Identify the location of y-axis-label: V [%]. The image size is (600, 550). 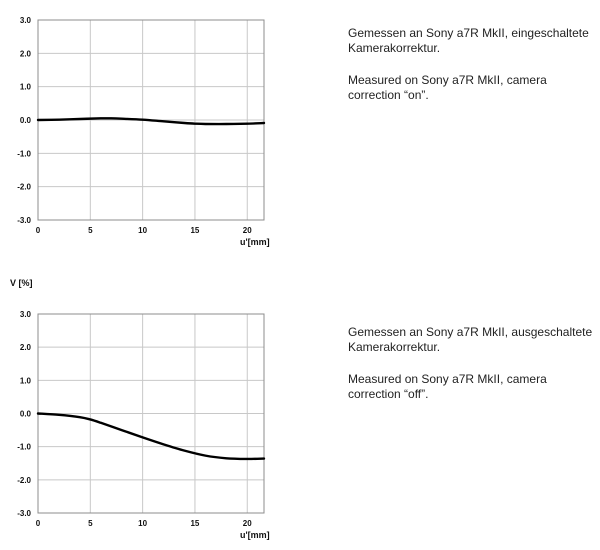
(21, 283).